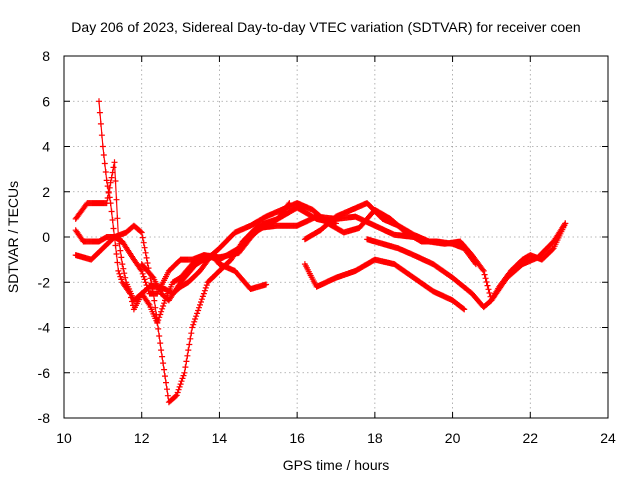 This screenshot has height=480, width=640. What do you see at coordinates (44, 328) in the screenshot?
I see `y-tick-label: -4` at bounding box center [44, 328].